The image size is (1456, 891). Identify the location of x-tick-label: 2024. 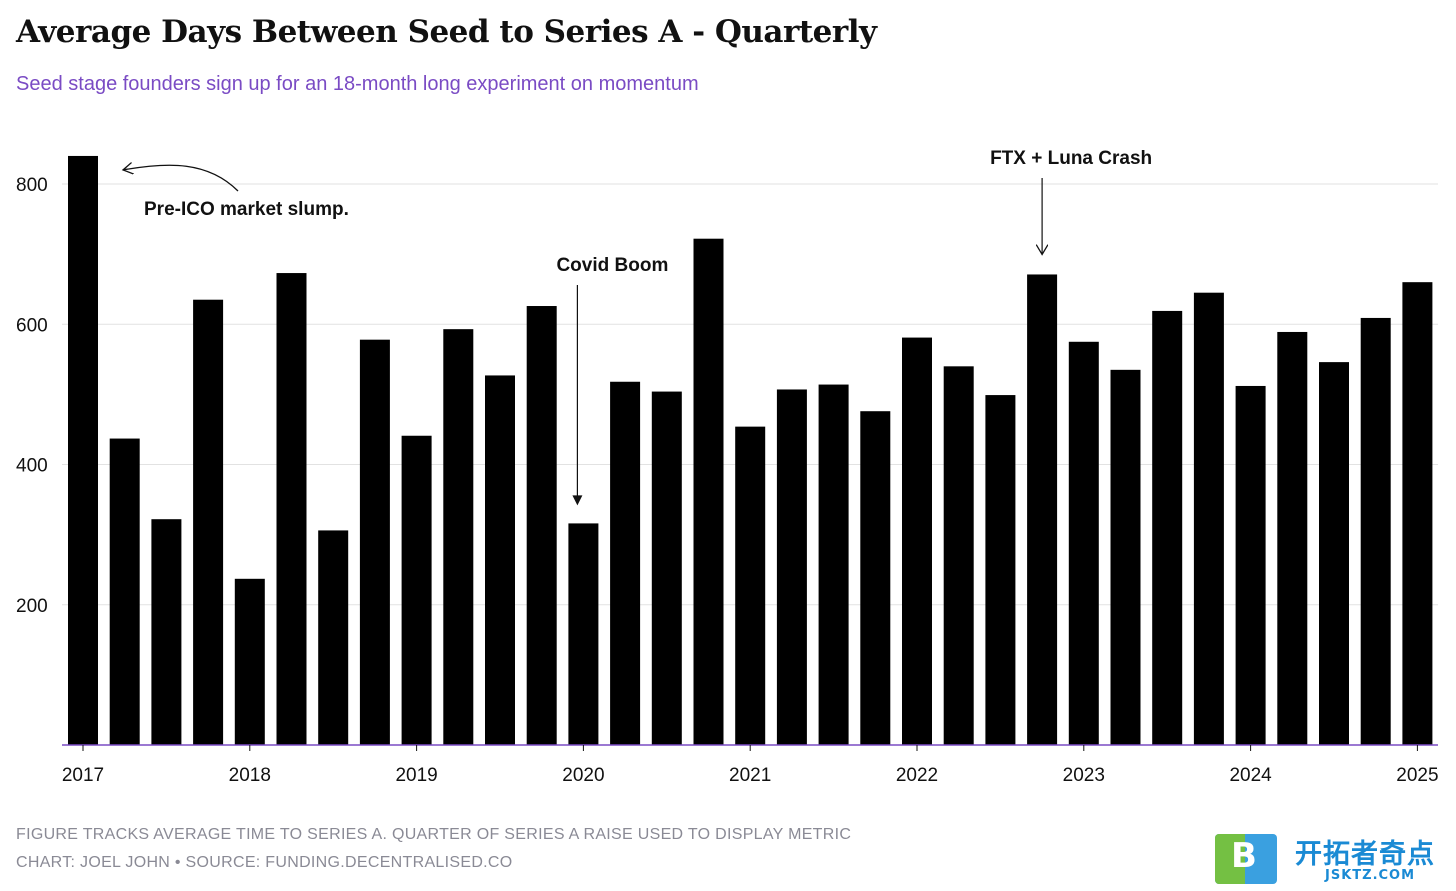
(1250, 775).